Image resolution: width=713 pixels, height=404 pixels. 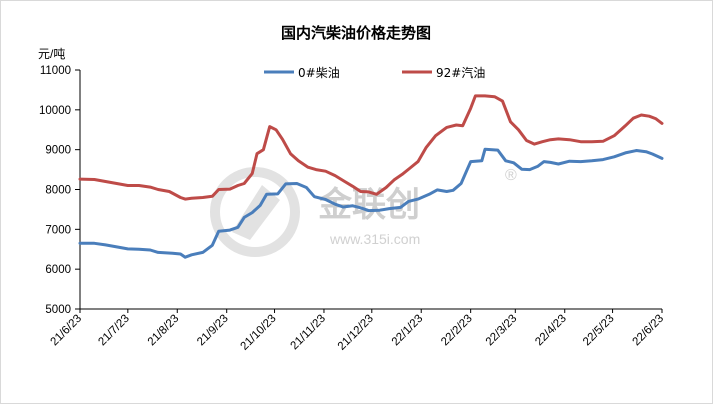 I want to click on y-tick-label: 6000, so click(x=58, y=270).